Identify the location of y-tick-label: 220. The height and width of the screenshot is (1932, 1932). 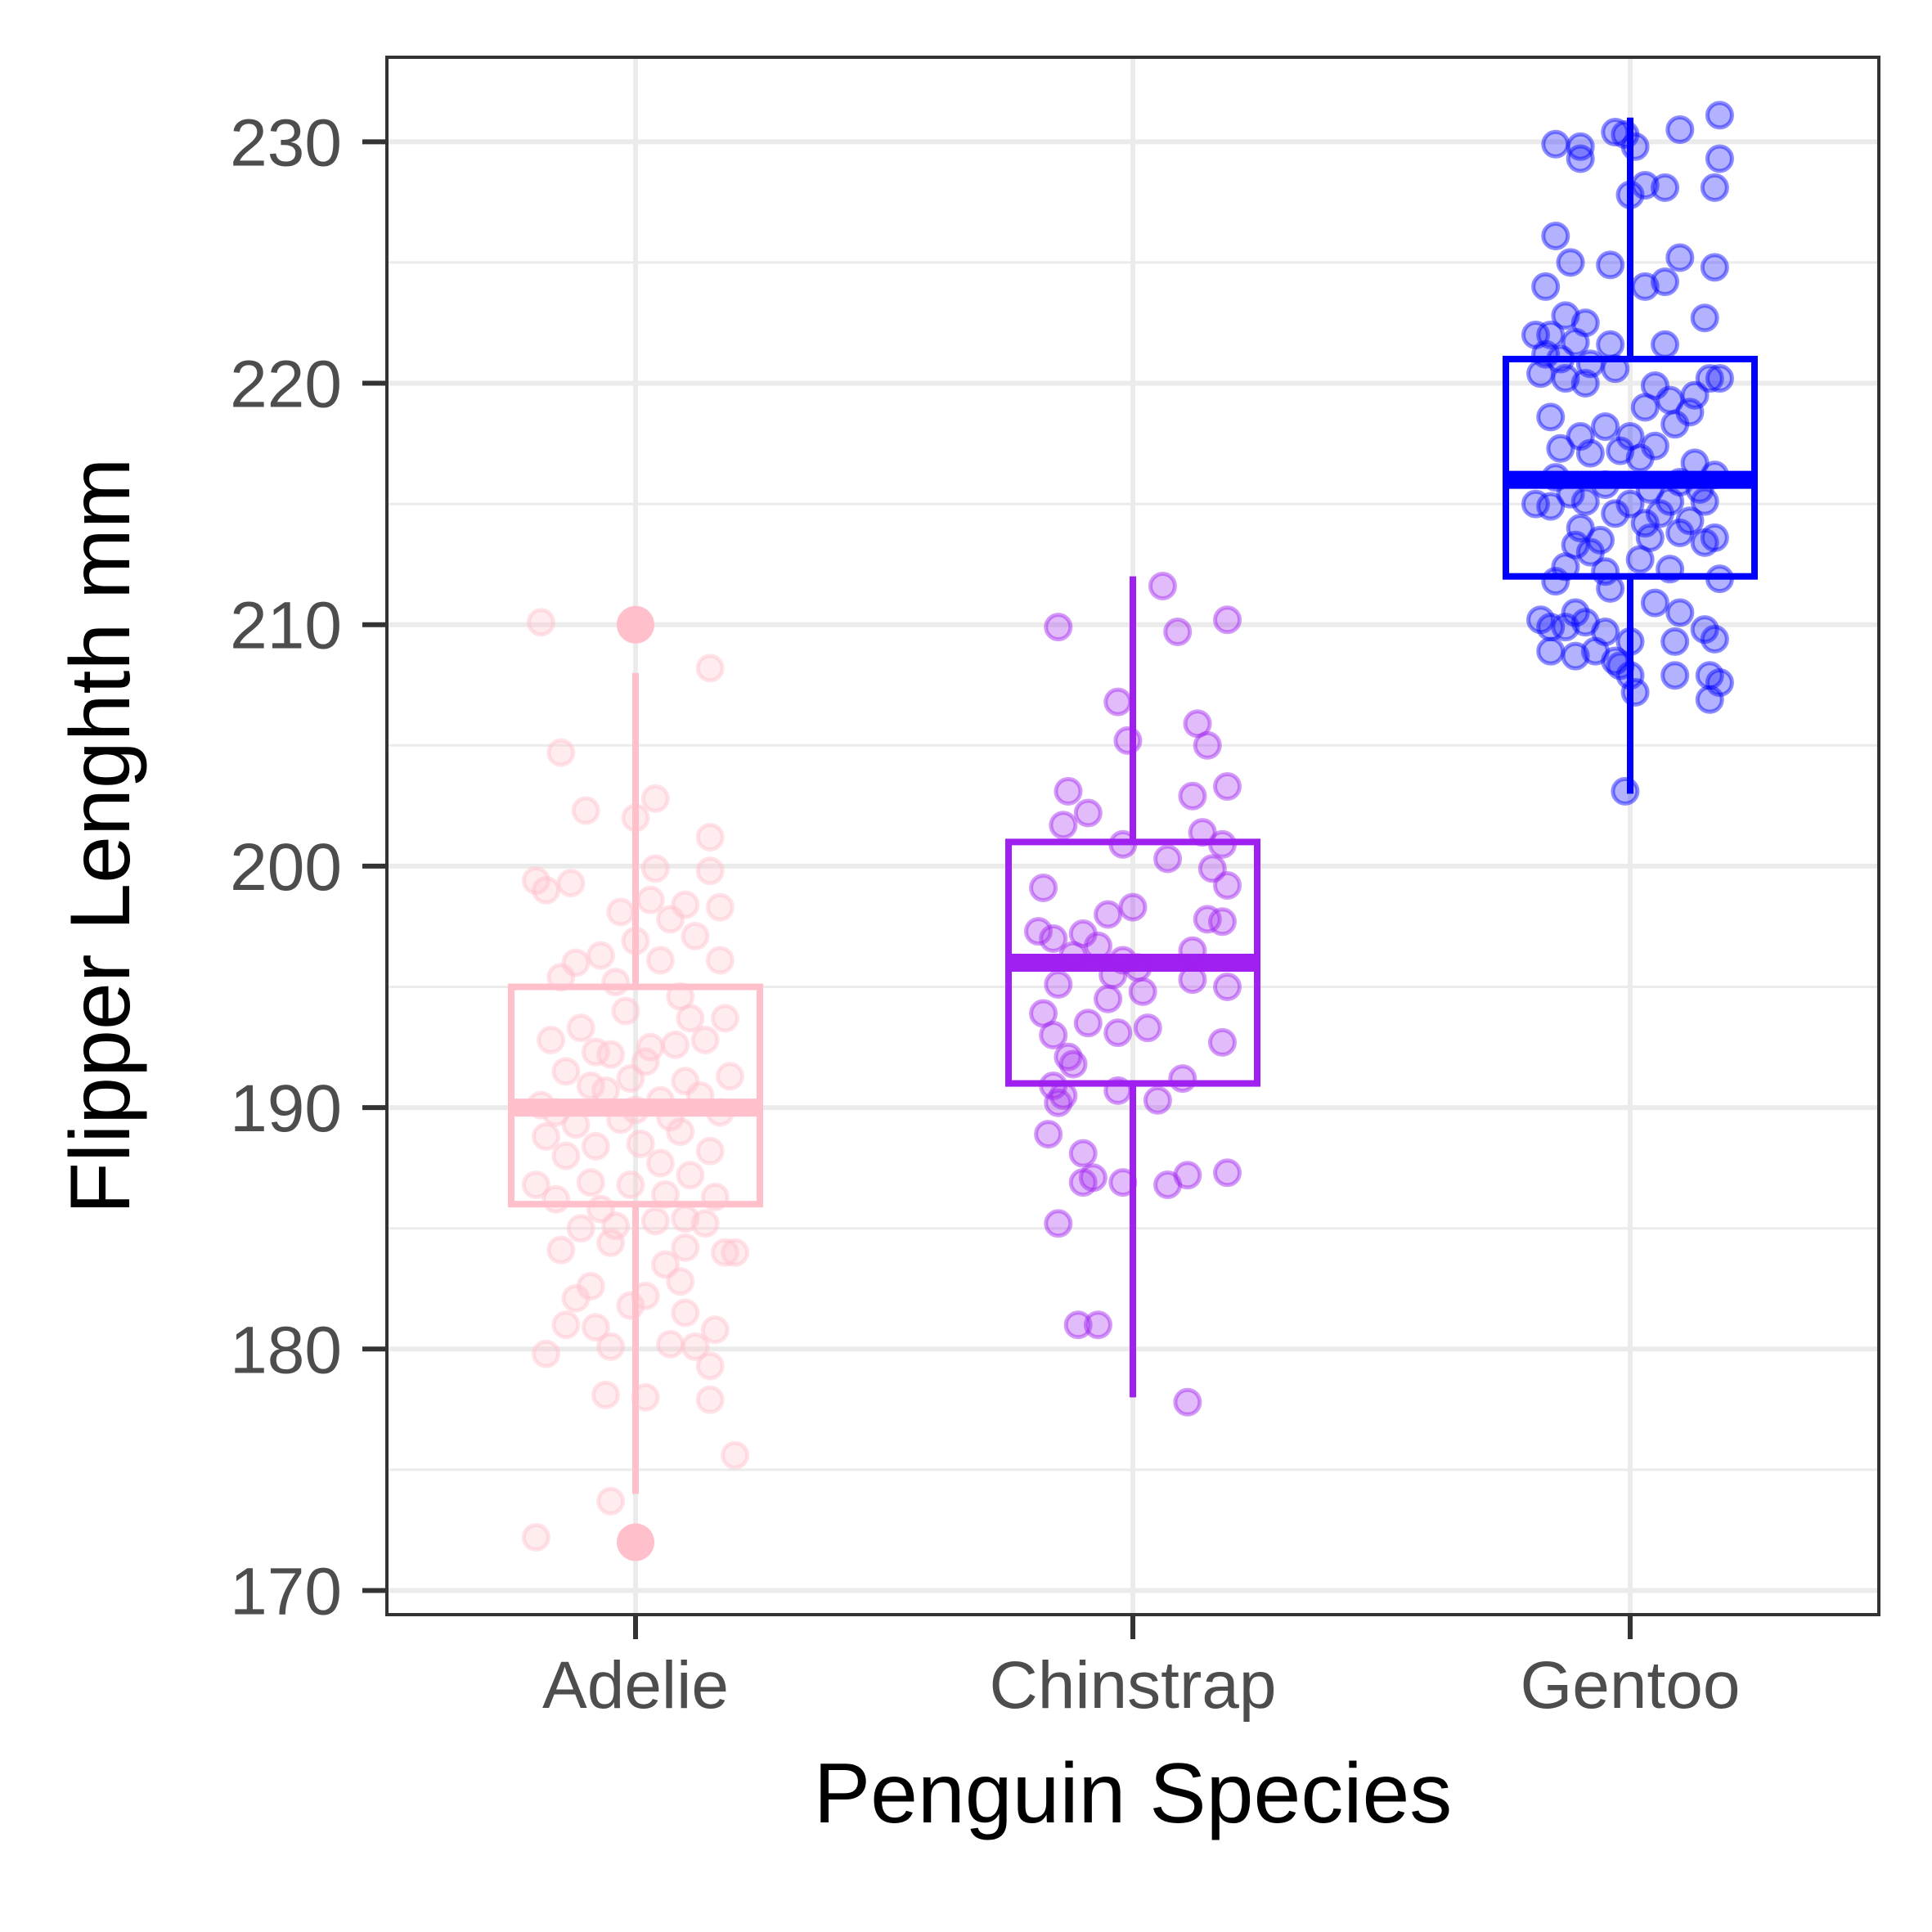
(286, 385).